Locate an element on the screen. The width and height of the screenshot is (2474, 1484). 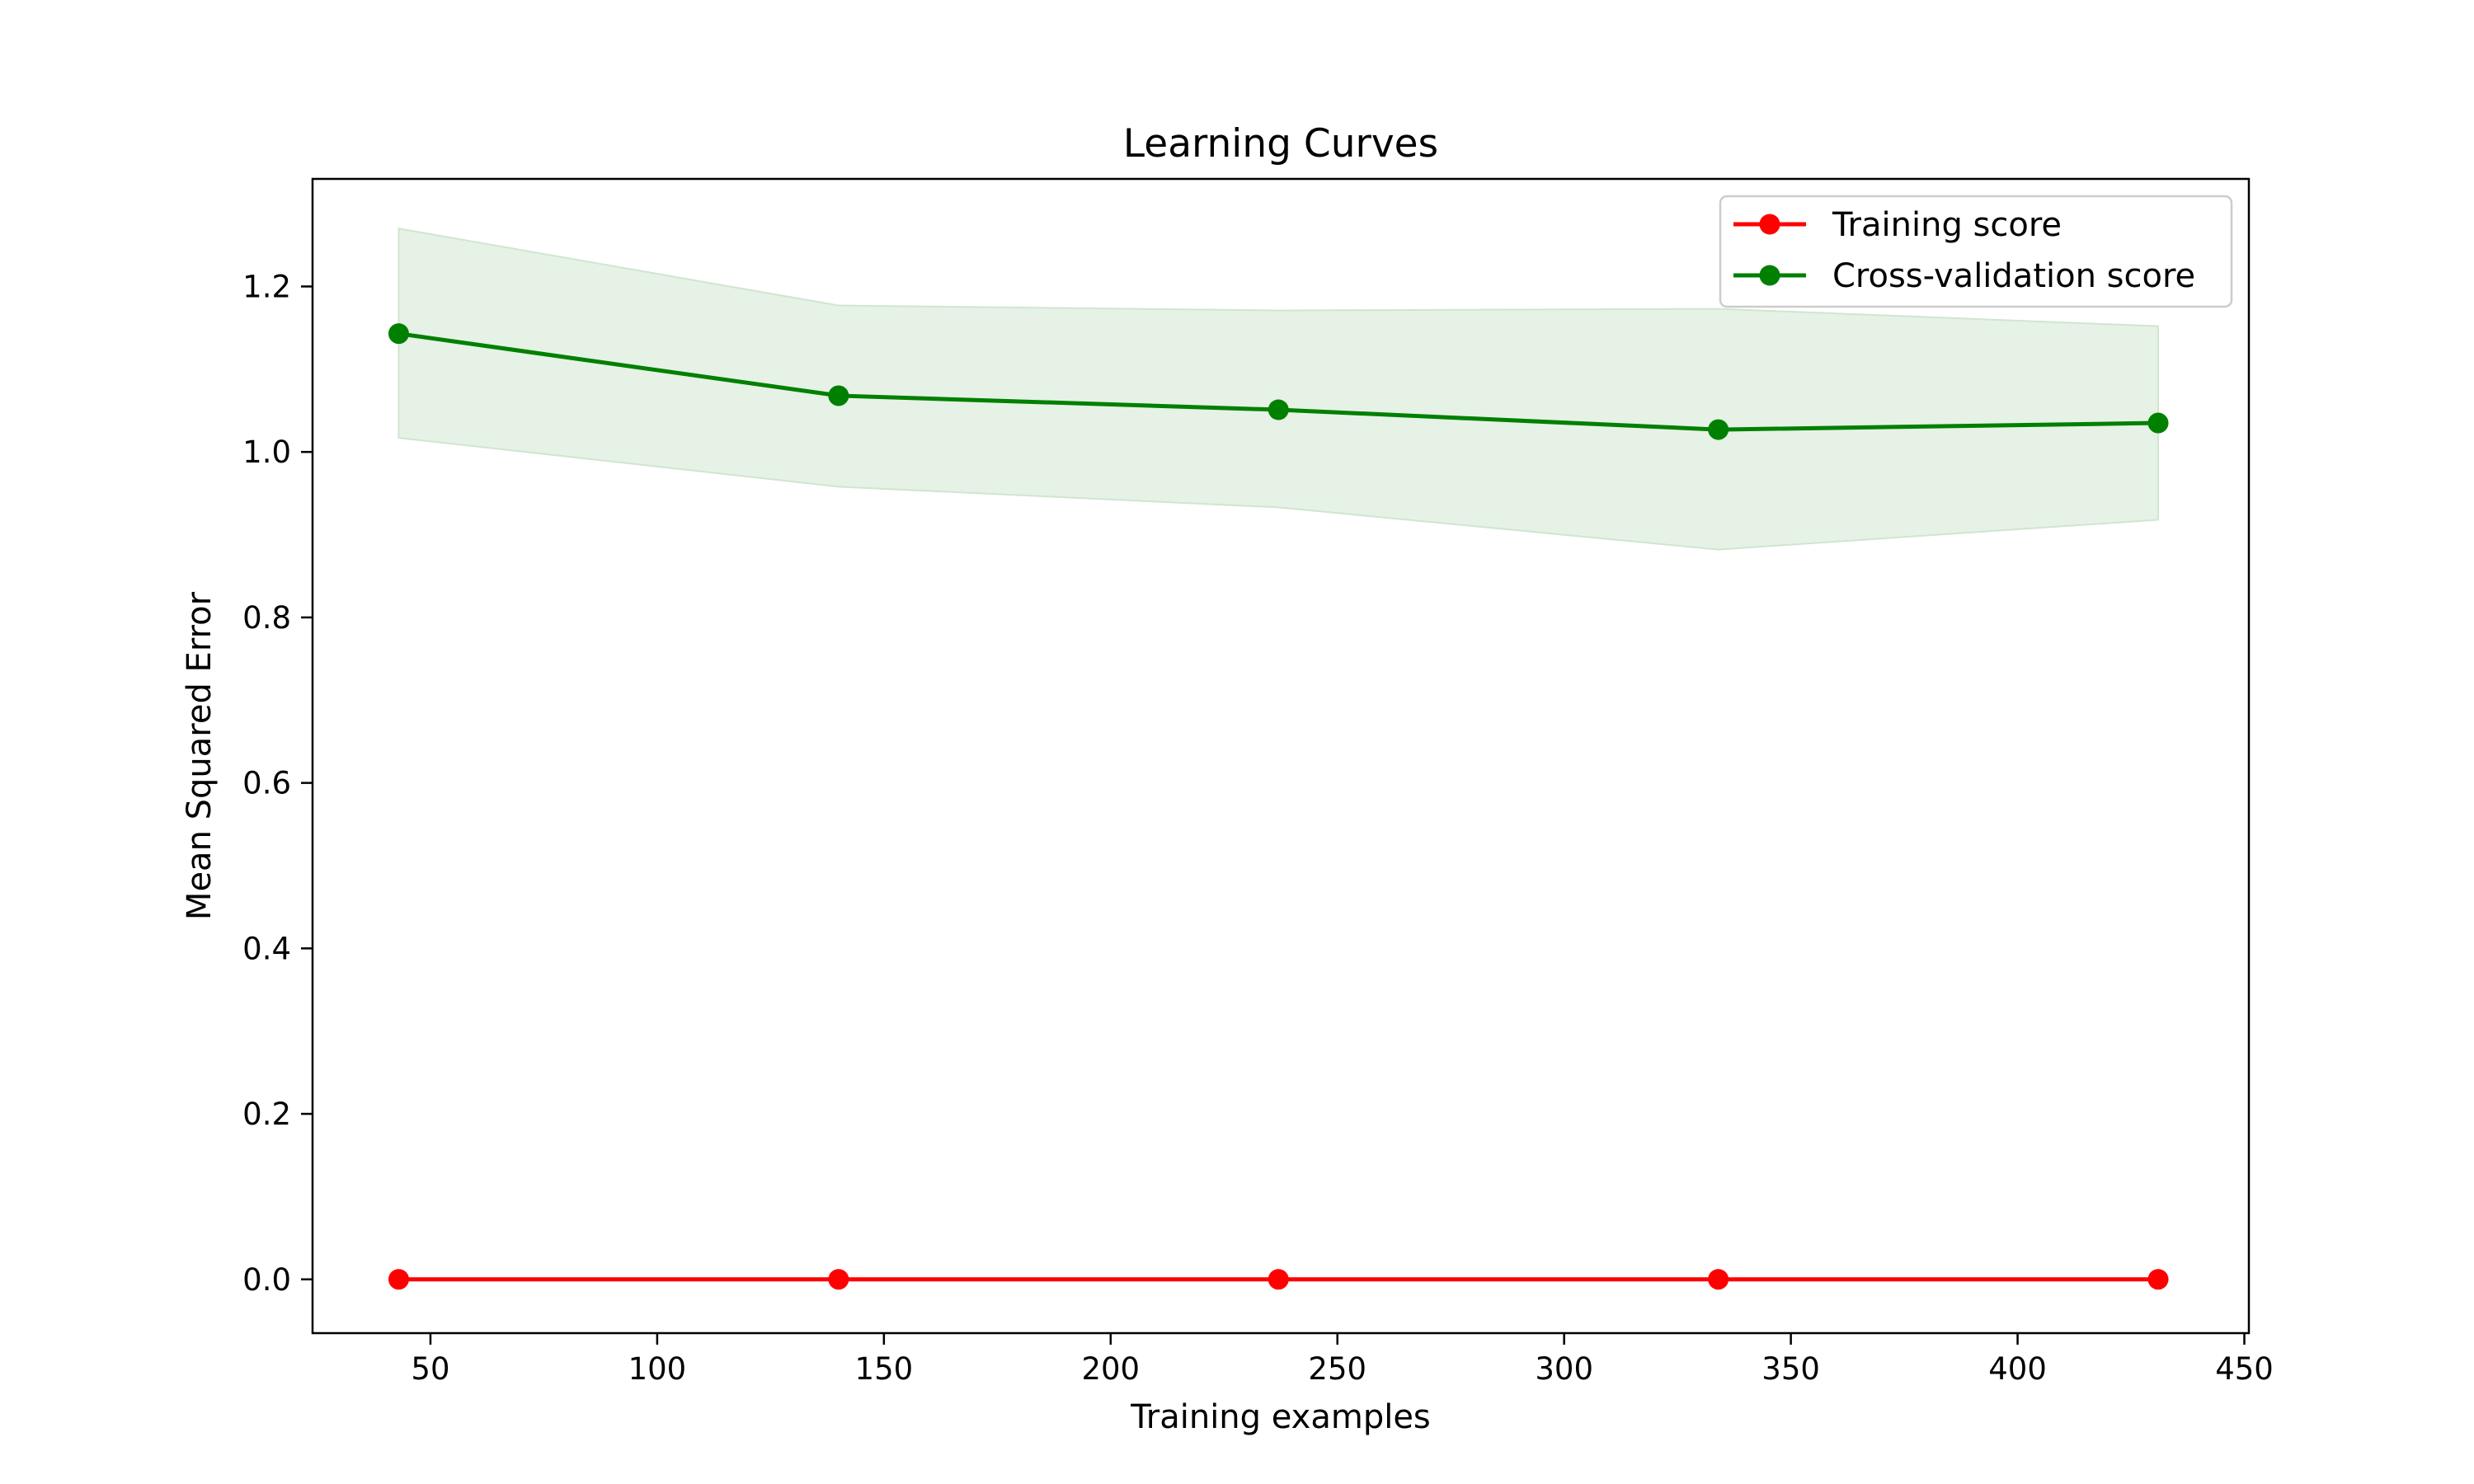
x-tick-label: 350 is located at coordinates (1790, 1369).